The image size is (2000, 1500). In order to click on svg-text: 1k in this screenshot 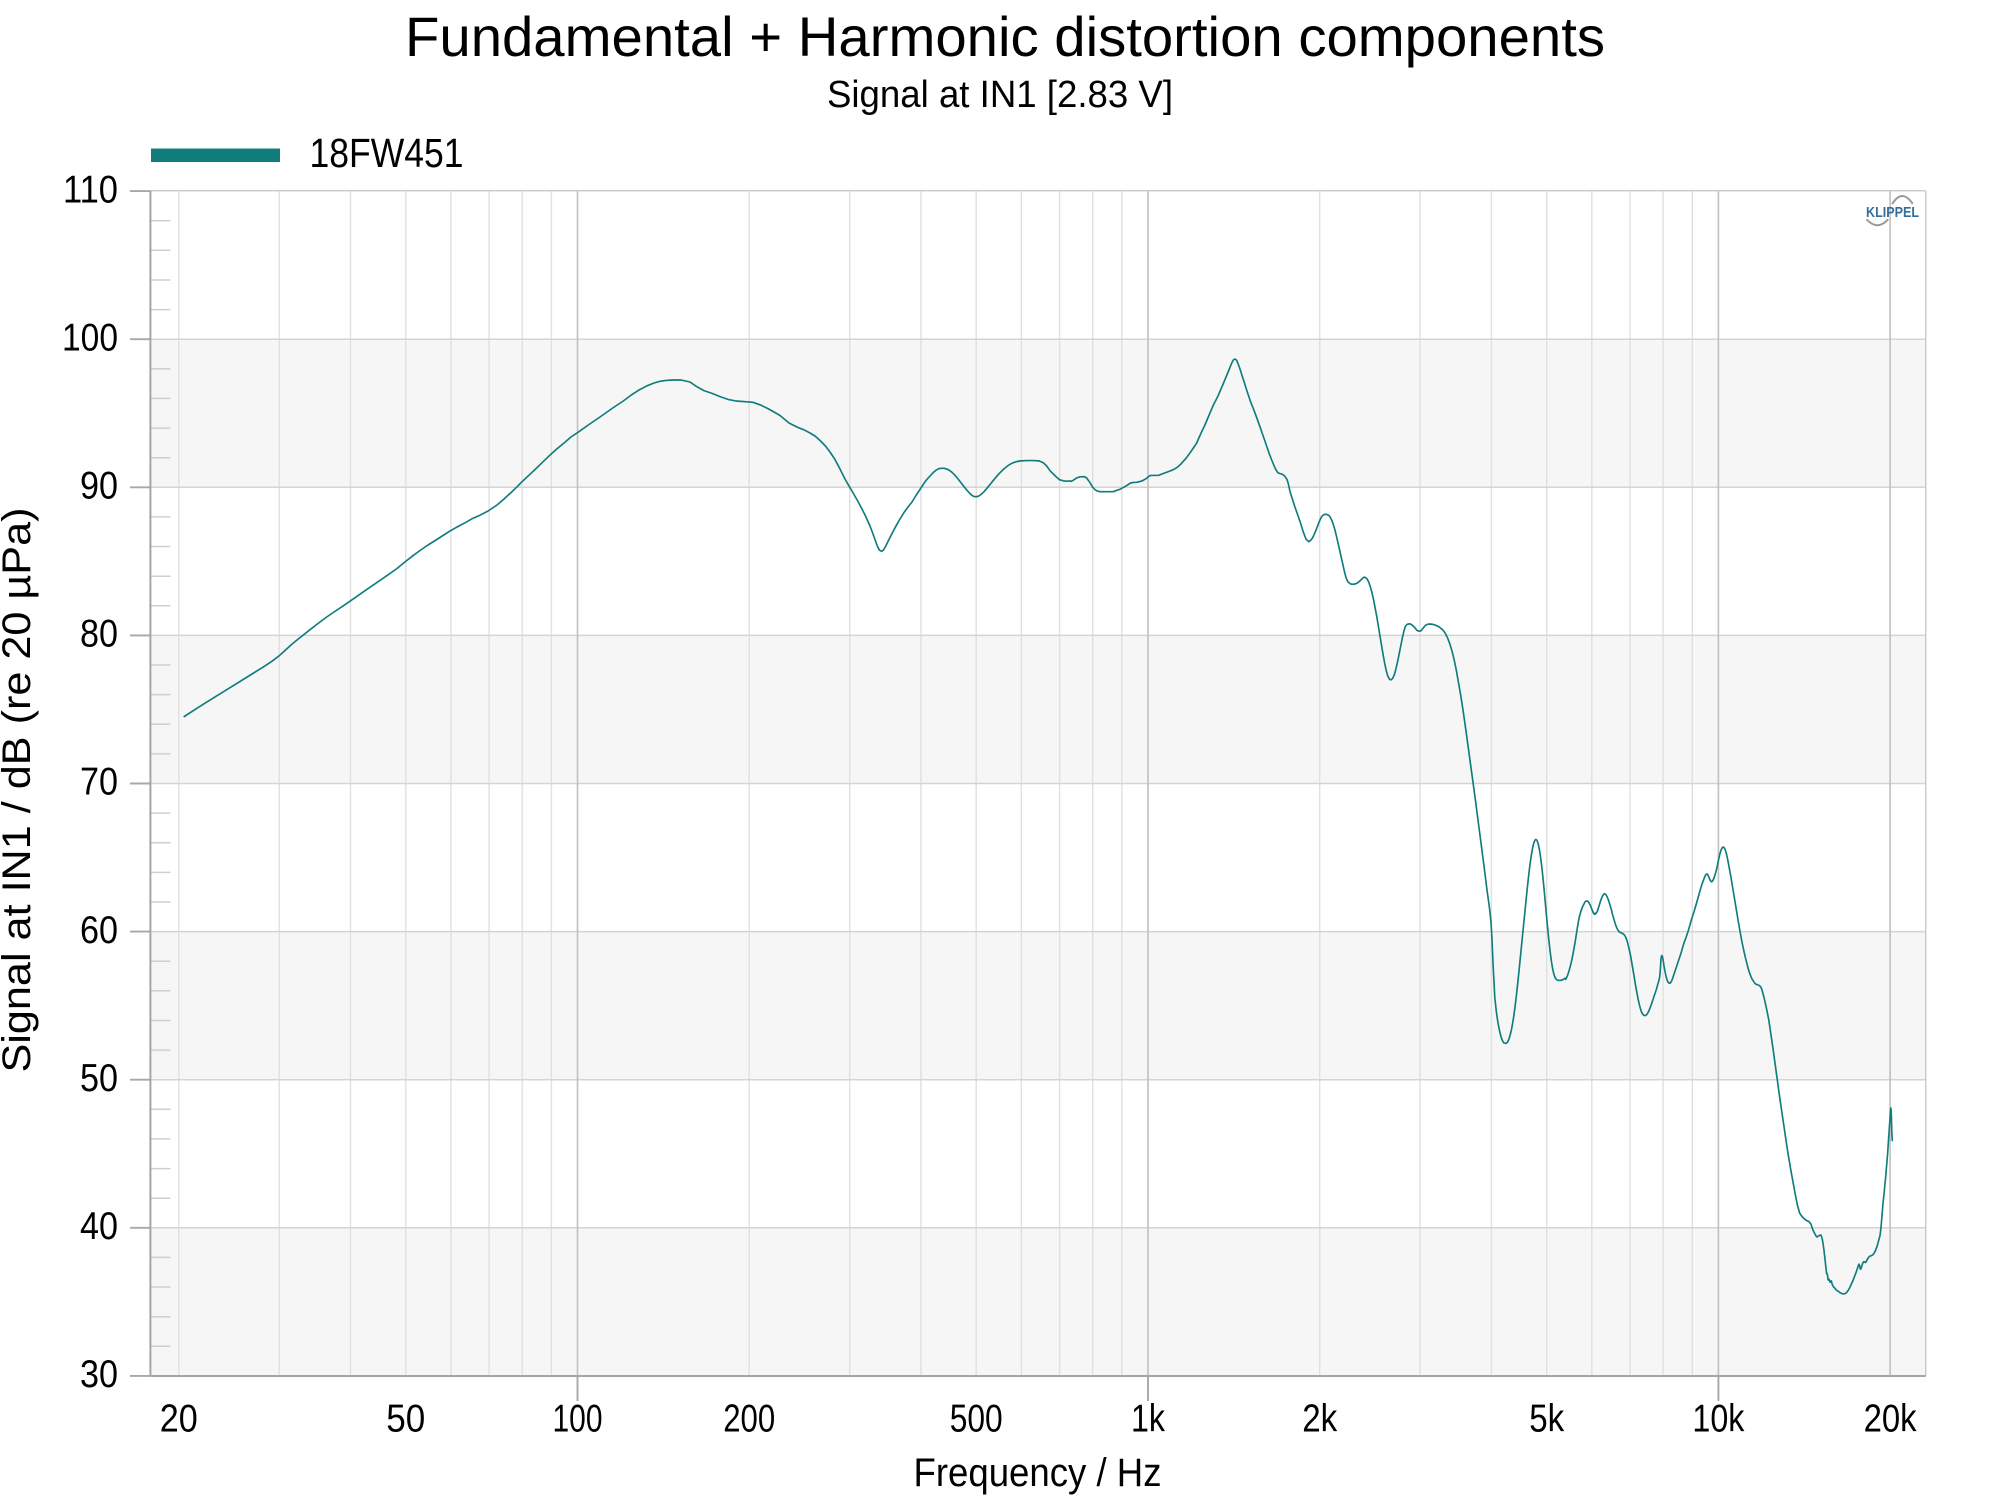, I will do `click(1148, 1419)`.